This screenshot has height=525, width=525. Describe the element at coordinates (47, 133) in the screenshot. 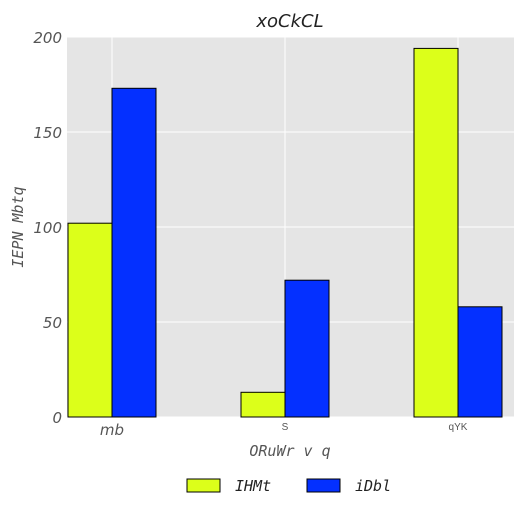

I see `y-tick-label-150: 150` at that location.